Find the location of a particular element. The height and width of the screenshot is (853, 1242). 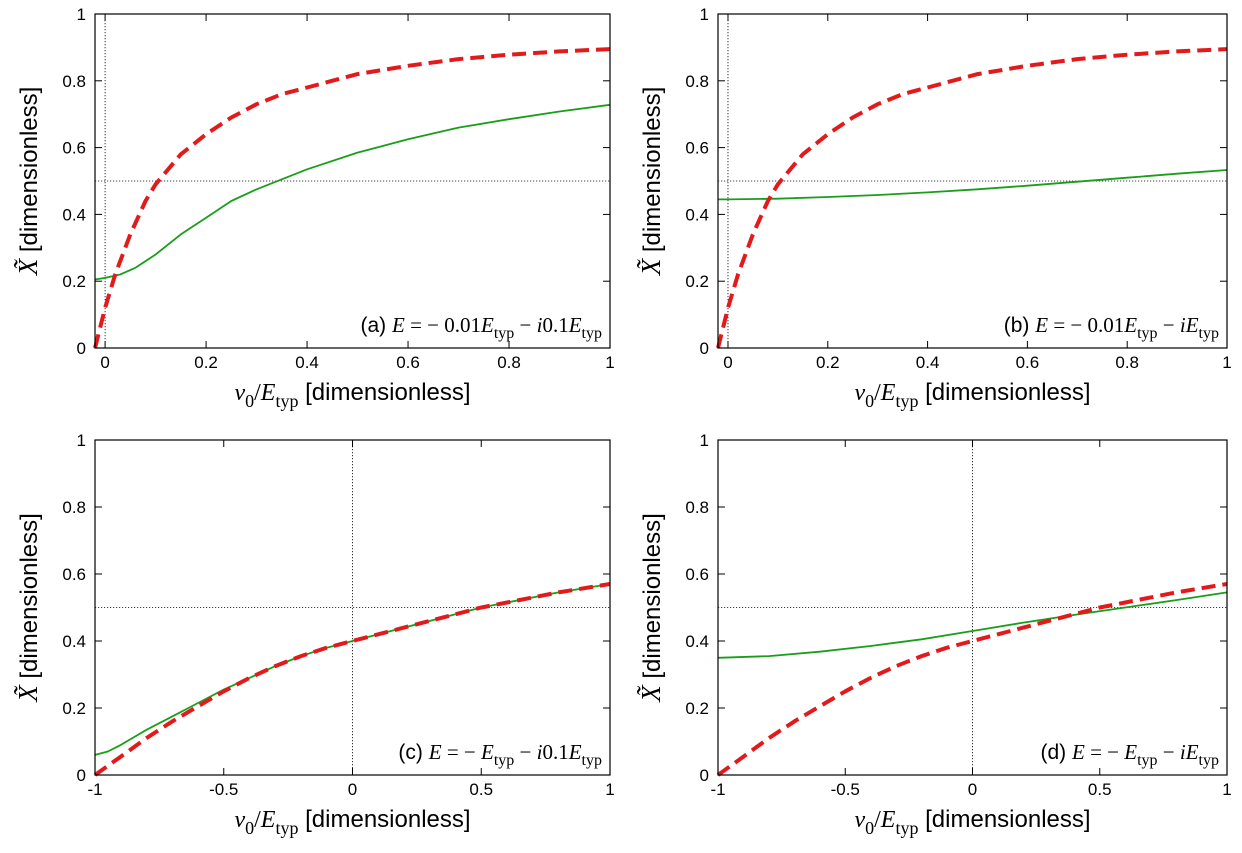

panel-annotation: (d) E = − Etyp​ − iEtyp​ is located at coordinates (1129, 754).